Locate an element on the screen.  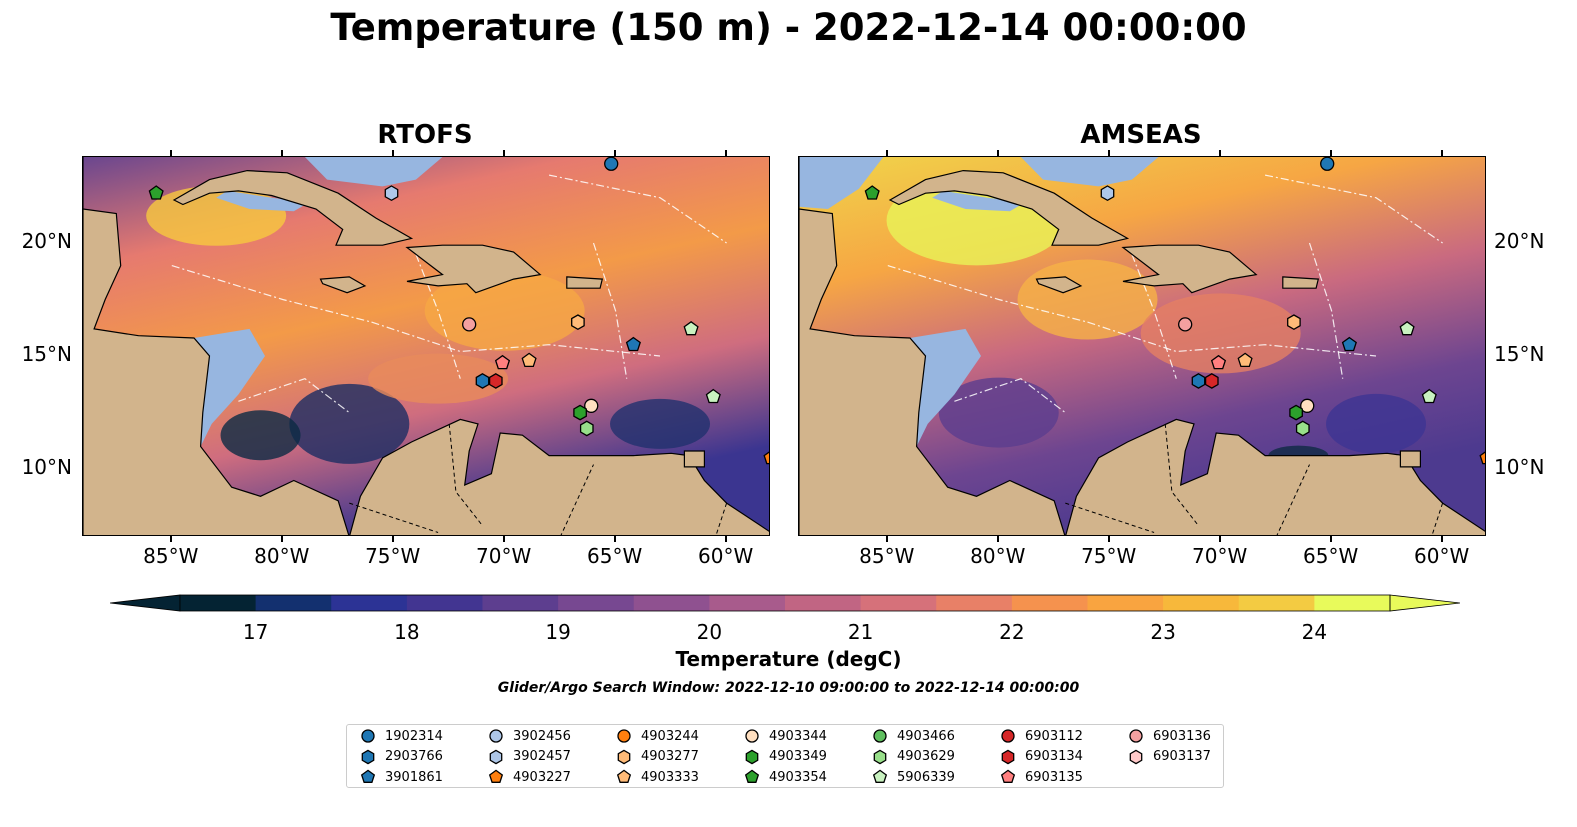
legend-entry: 3902456 is located at coordinates (529, 736).